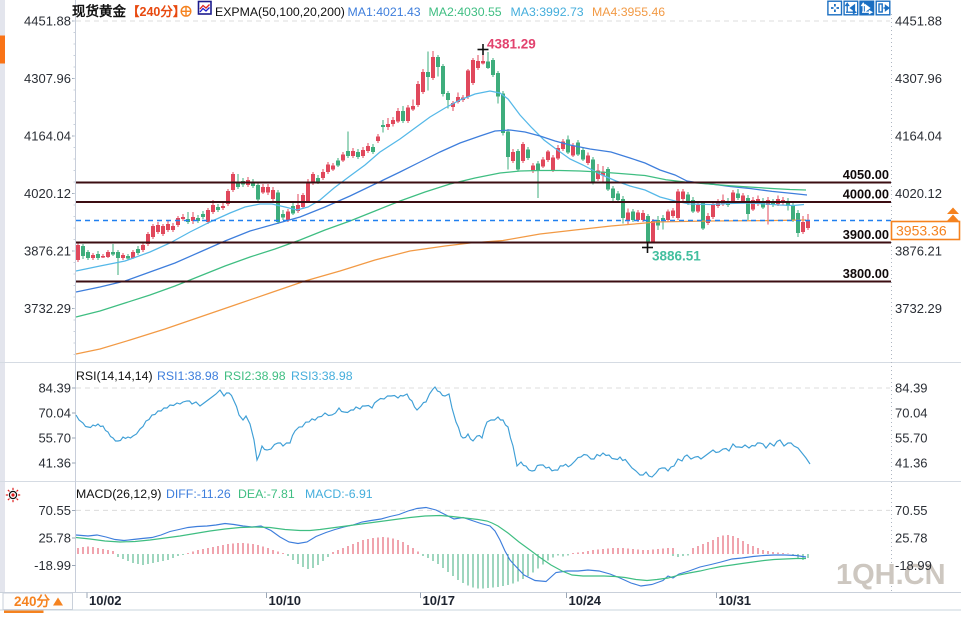  Describe the element at coordinates (105, 600) in the screenshot. I see `svg-text: 10/02` at that location.